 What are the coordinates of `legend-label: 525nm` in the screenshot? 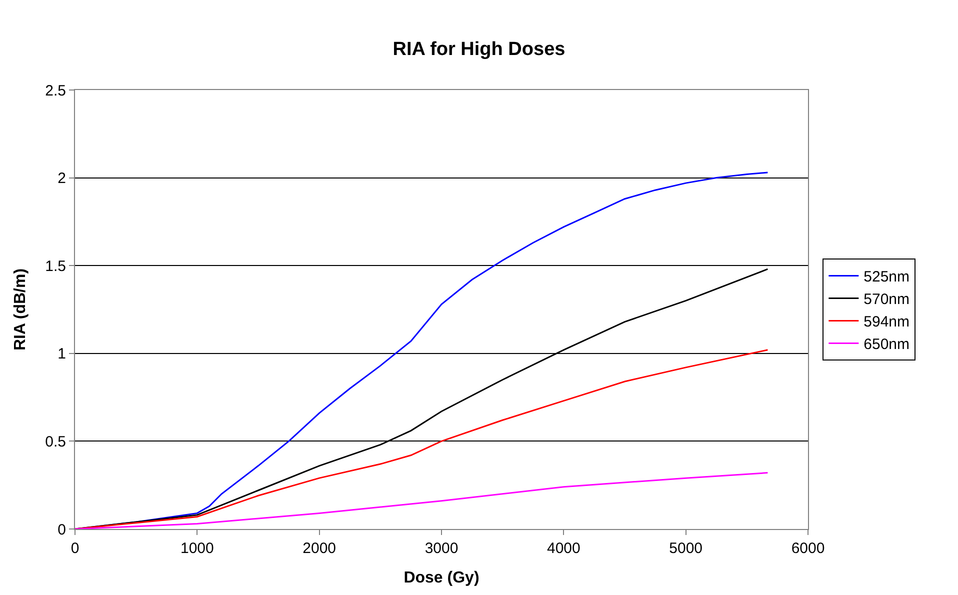 It's located at (887, 277).